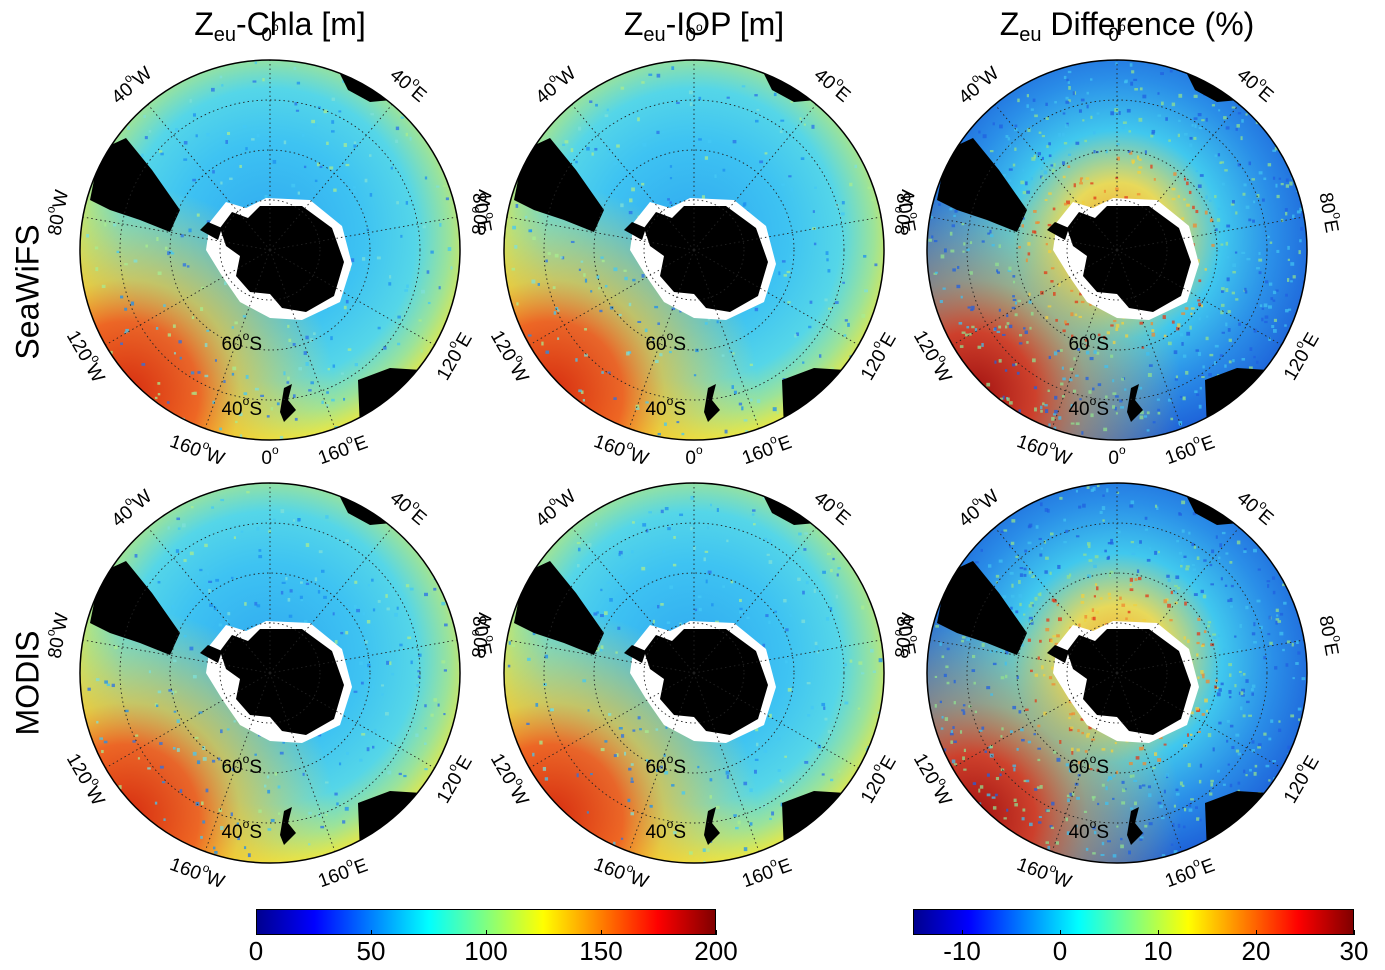 This screenshot has width=1385, height=970. I want to click on colorbar-tick-label: 0, so click(1060, 951).